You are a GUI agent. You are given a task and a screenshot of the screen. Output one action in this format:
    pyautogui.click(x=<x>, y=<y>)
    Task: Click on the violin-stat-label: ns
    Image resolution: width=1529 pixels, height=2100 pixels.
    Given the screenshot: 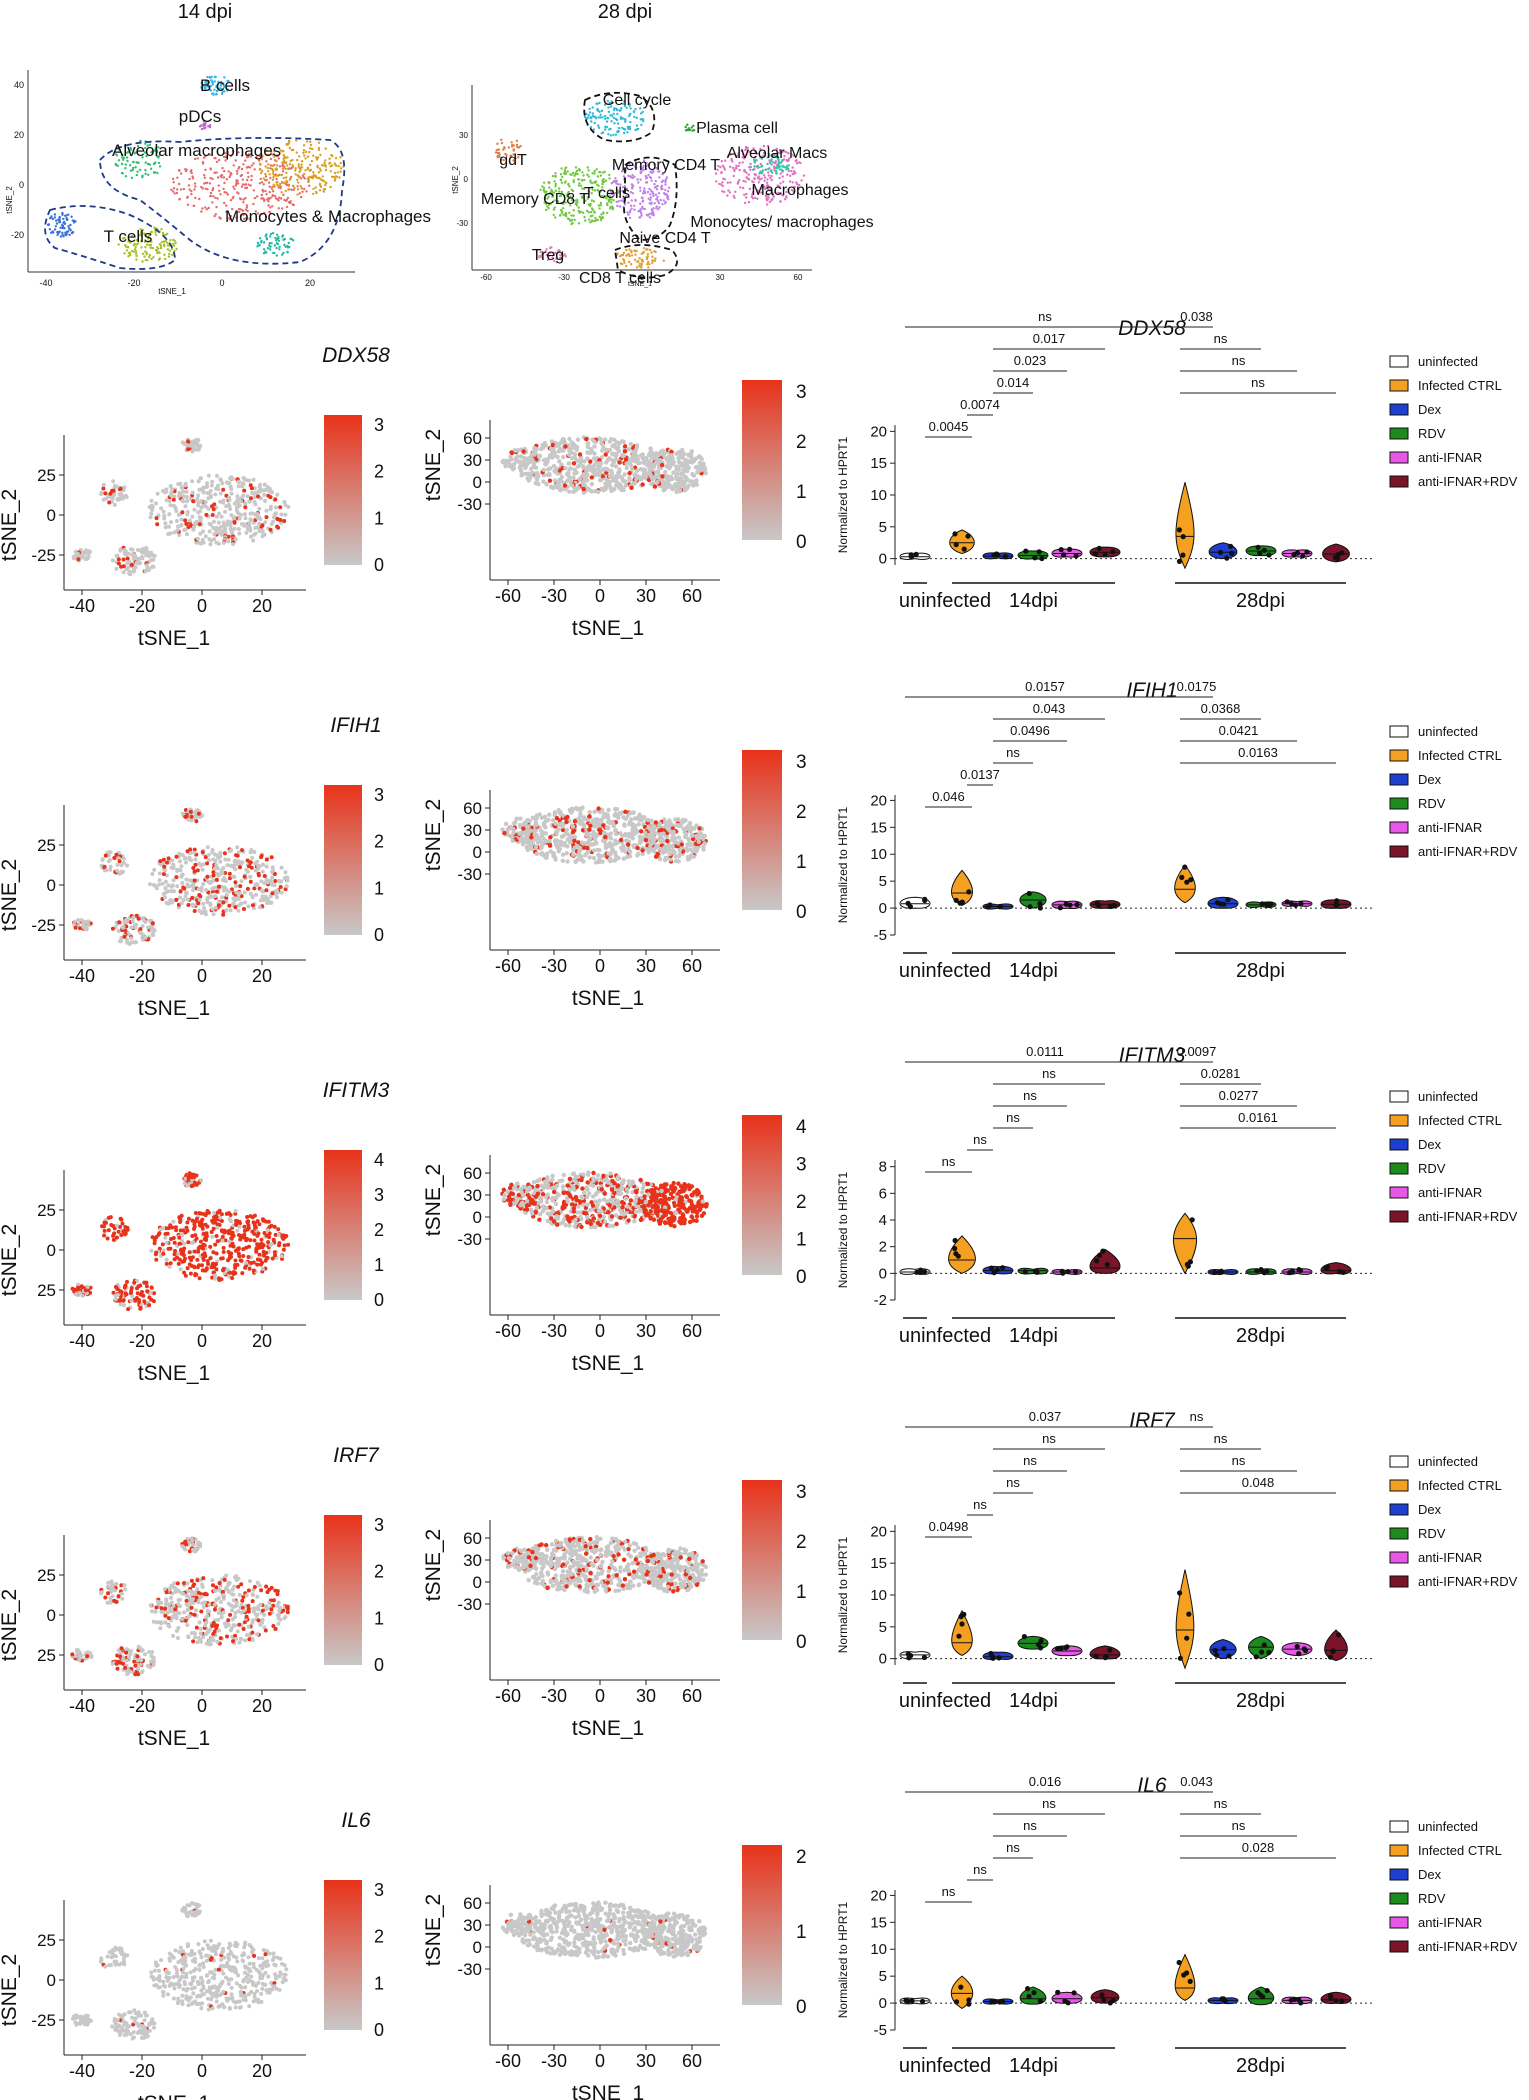 What is the action you would take?
    pyautogui.click(x=1239, y=360)
    